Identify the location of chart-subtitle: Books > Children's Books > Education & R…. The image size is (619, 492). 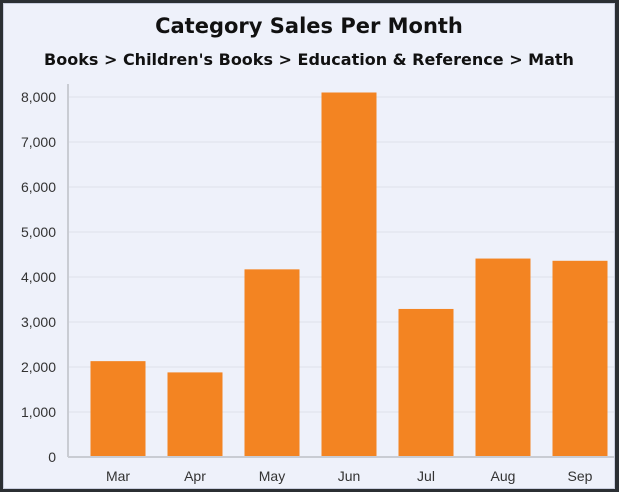
(309, 59).